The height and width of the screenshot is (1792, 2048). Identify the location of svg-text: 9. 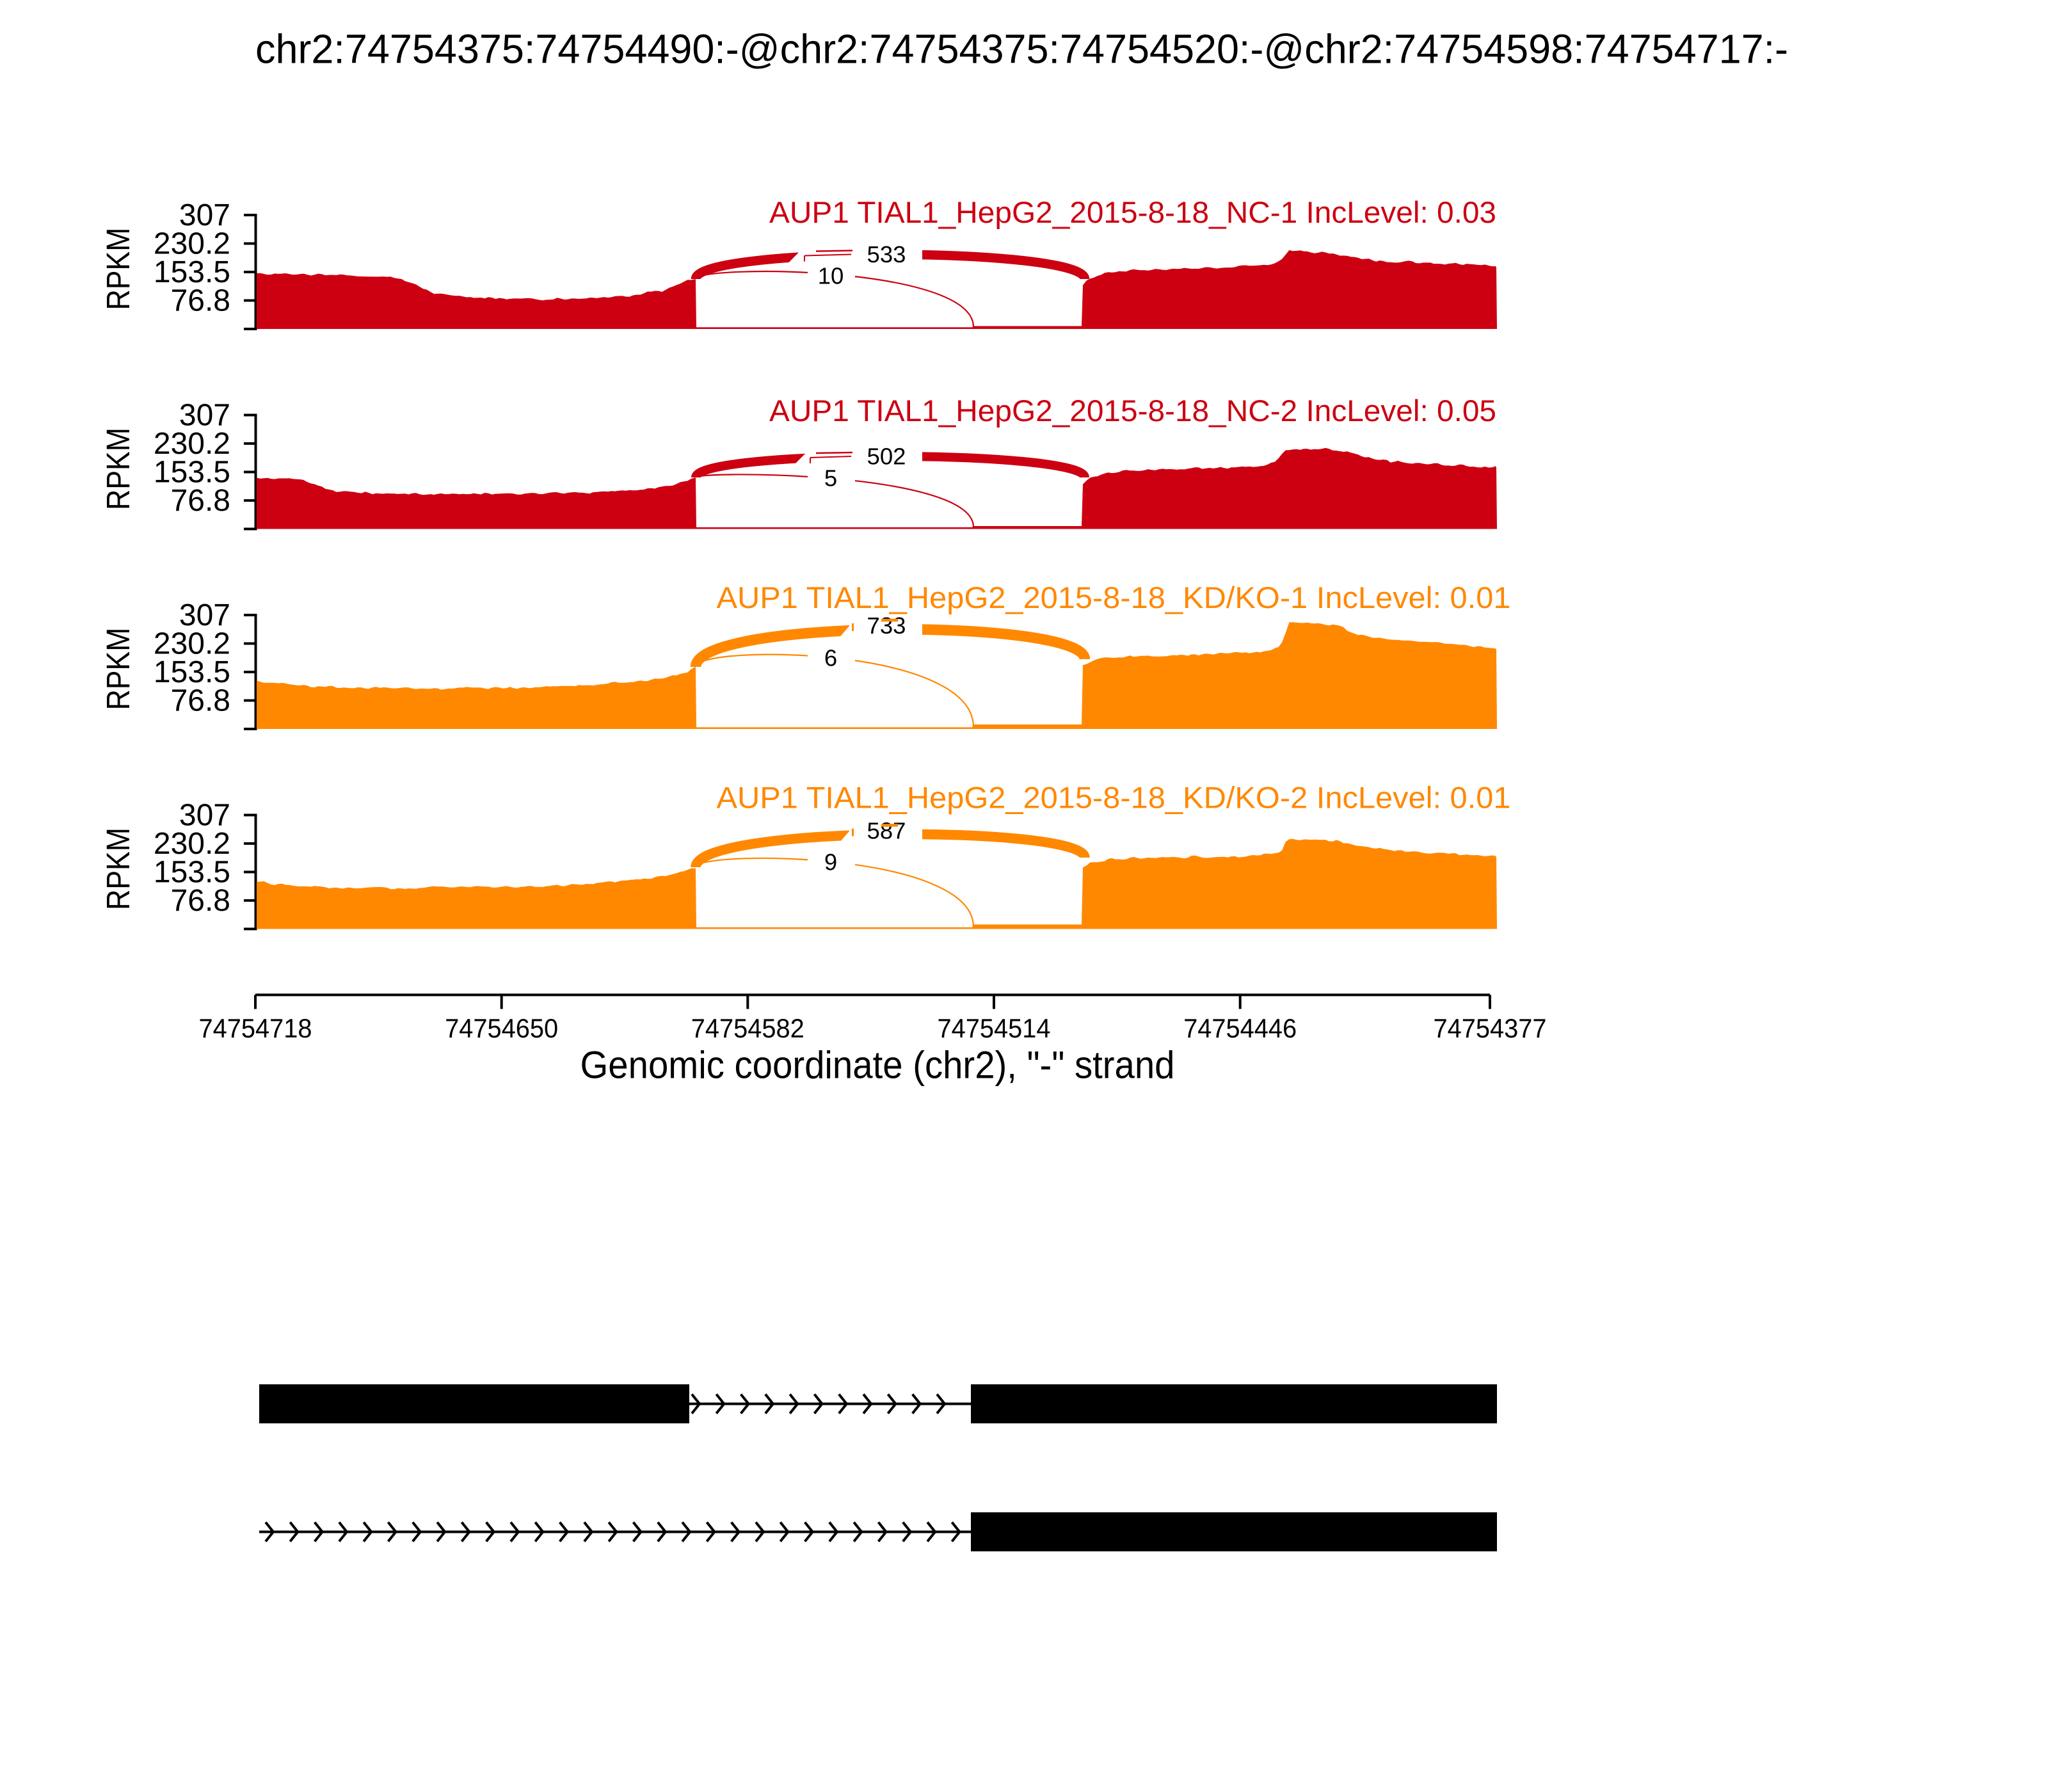
(830, 862).